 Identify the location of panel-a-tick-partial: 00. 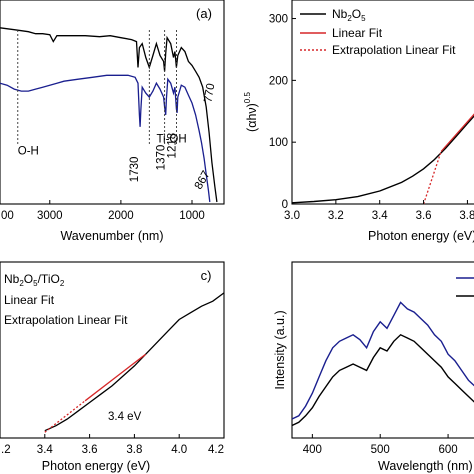
(7, 216).